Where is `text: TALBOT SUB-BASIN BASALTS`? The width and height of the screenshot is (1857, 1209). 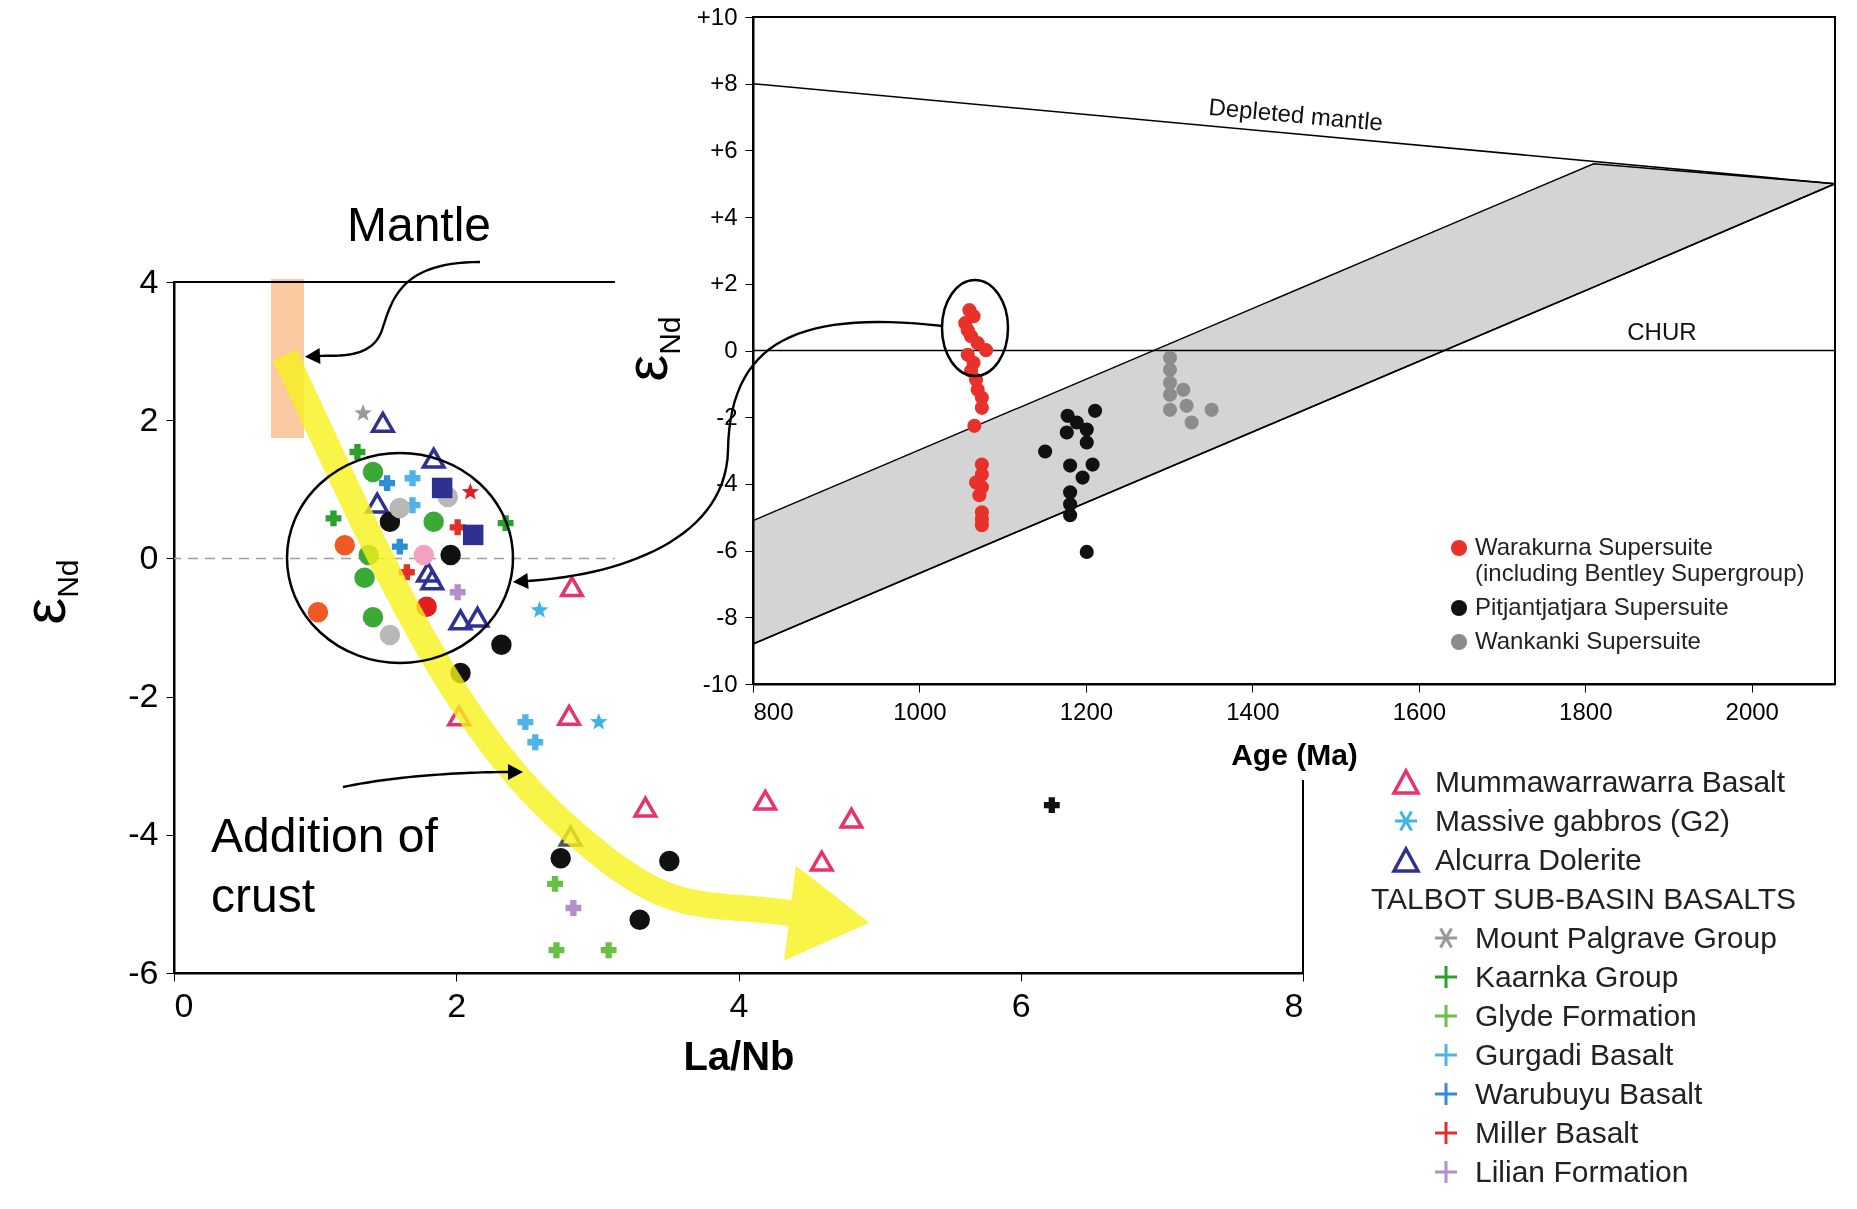 text: TALBOT SUB-BASIN BASALTS is located at coordinates (1584, 898).